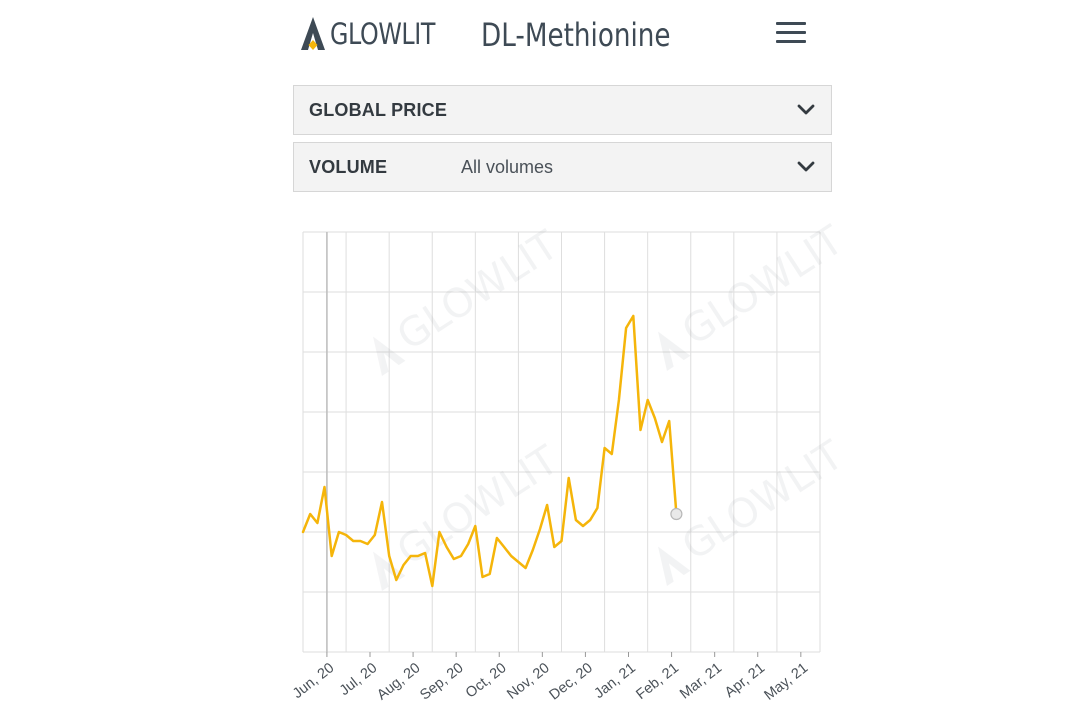 The width and height of the screenshot is (1080, 720). I want to click on x-tick-label: Jan, 21, so click(615, 681).